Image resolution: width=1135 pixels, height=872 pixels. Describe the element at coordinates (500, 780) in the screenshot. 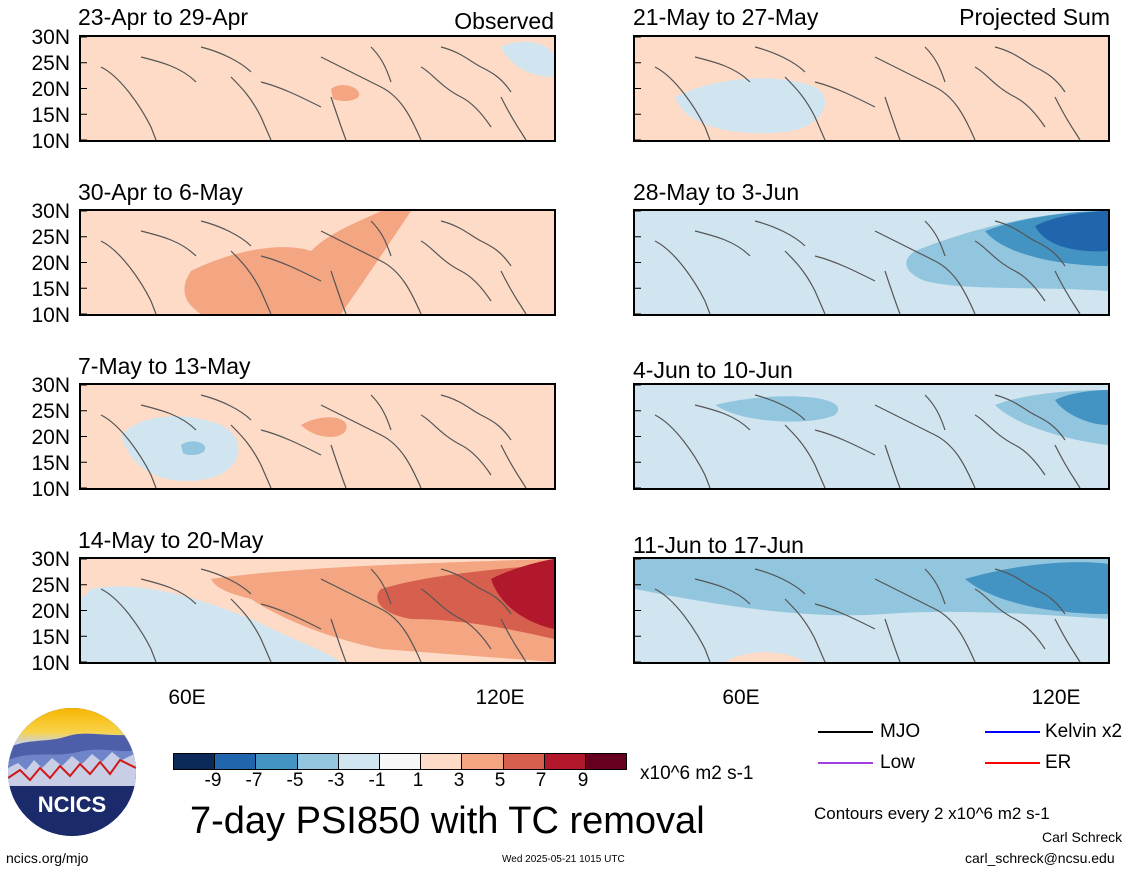

I see `colorbar-tick: 5` at that location.